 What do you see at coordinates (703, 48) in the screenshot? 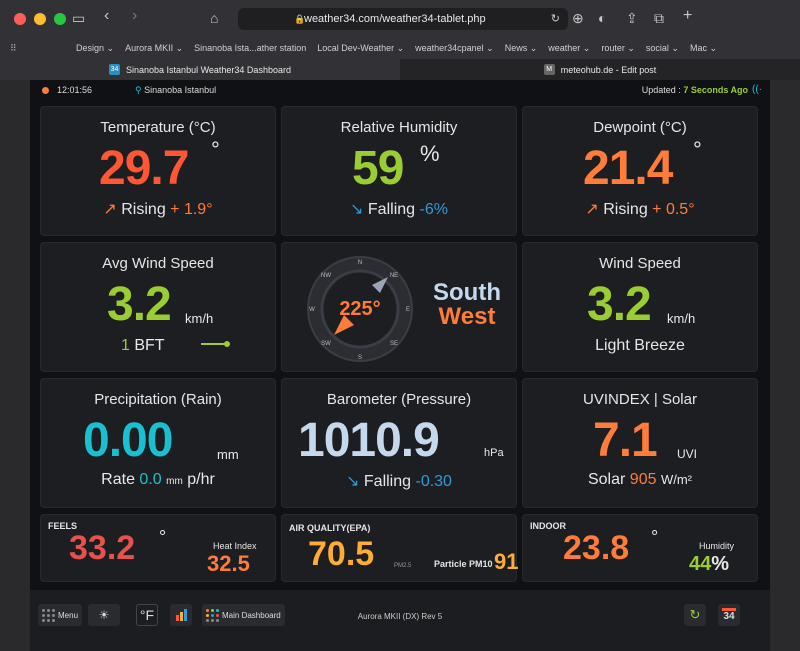
I see `bookmark-item: Mac ⌄` at bounding box center [703, 48].